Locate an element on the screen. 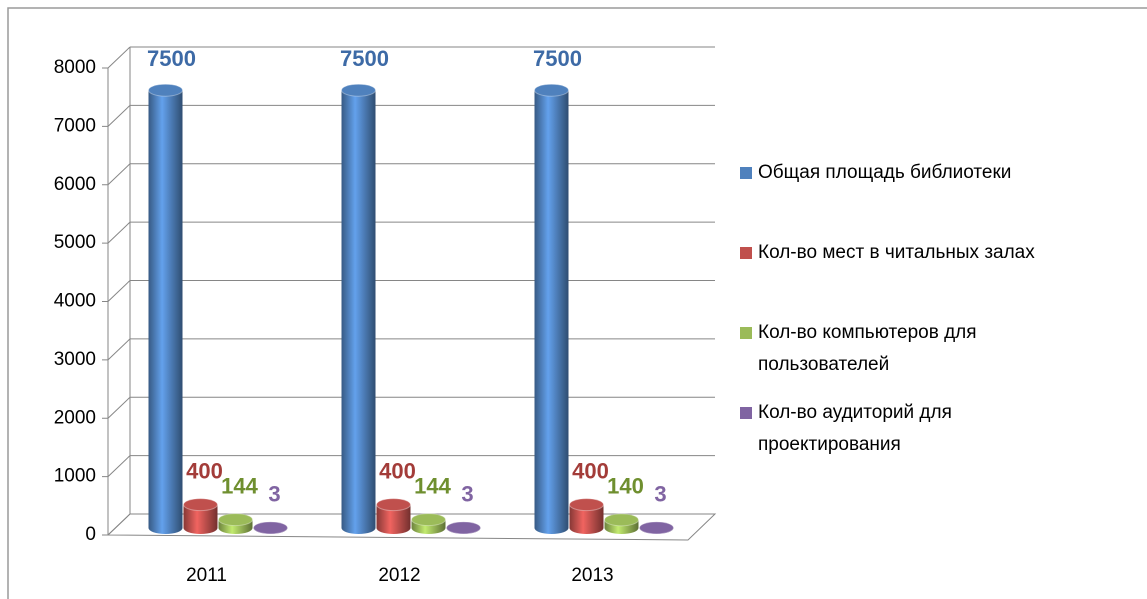 The height and width of the screenshot is (599, 1147). y-tick-label: 0 is located at coordinates (90, 534).